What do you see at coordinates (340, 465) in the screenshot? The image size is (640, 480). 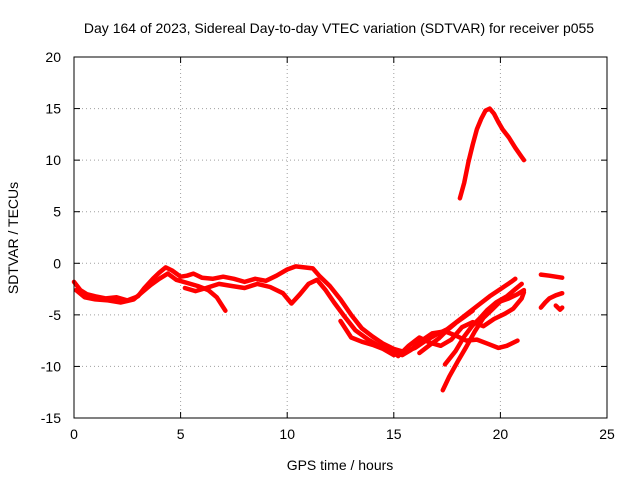 I see `x-axis-label: GPS time / hours` at bounding box center [340, 465].